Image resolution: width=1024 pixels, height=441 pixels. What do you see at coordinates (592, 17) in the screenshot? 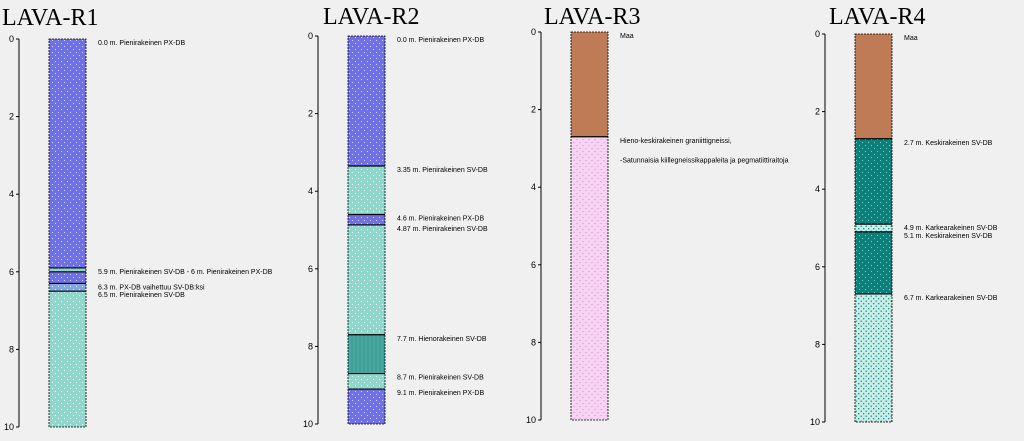
I see `chart-title: LAVA-R3` at bounding box center [592, 17].